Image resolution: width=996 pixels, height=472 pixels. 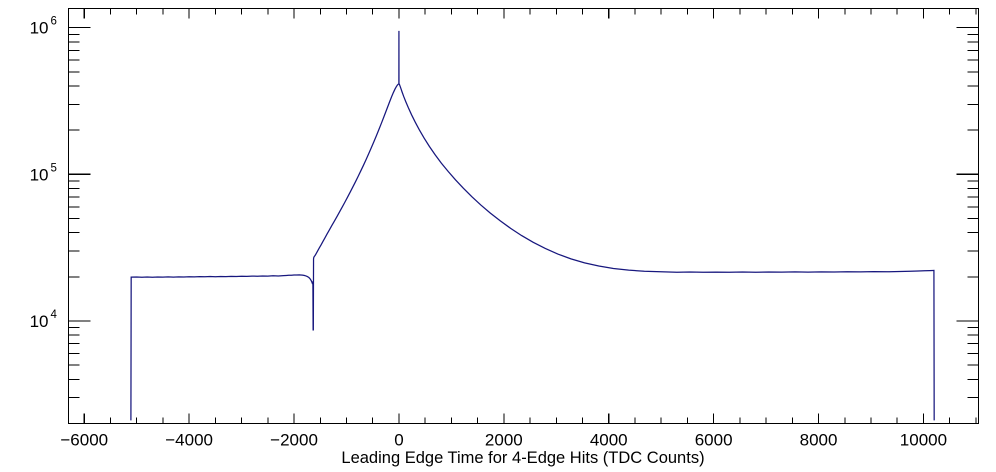 What do you see at coordinates (84, 440) in the screenshot?
I see `x-tick-label: −6000` at bounding box center [84, 440].